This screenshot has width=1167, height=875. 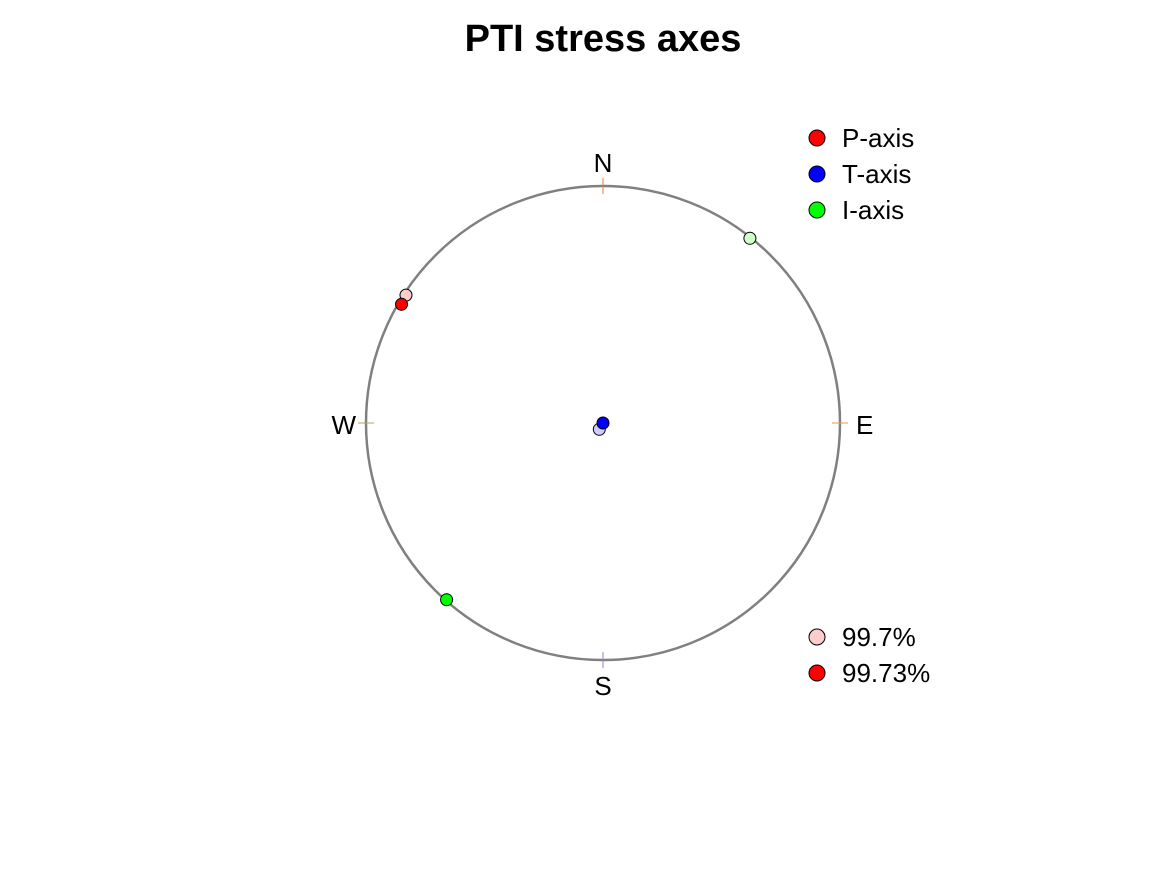 What do you see at coordinates (603, 39) in the screenshot?
I see `chart-title: PTI stress axes` at bounding box center [603, 39].